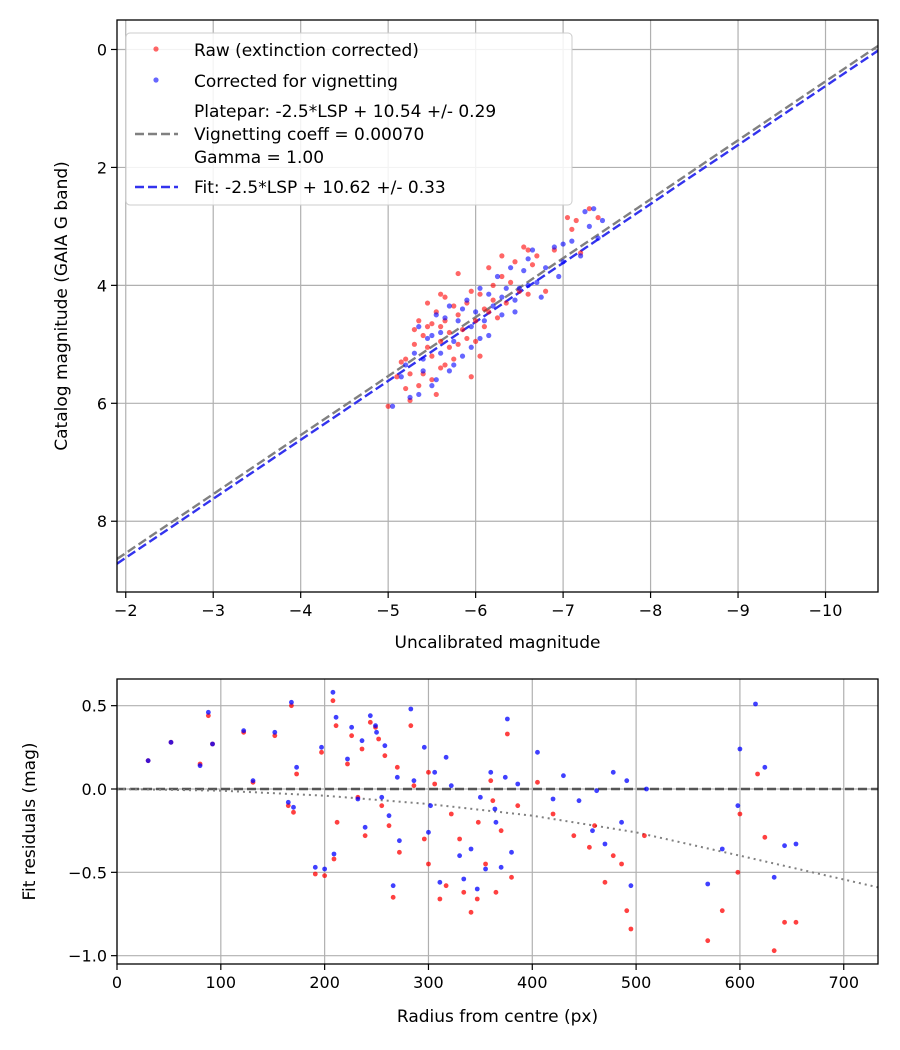 The height and width of the screenshot is (1050, 900). I want to click on legend-label-platepar: Gamma = 1.00, so click(259, 158).